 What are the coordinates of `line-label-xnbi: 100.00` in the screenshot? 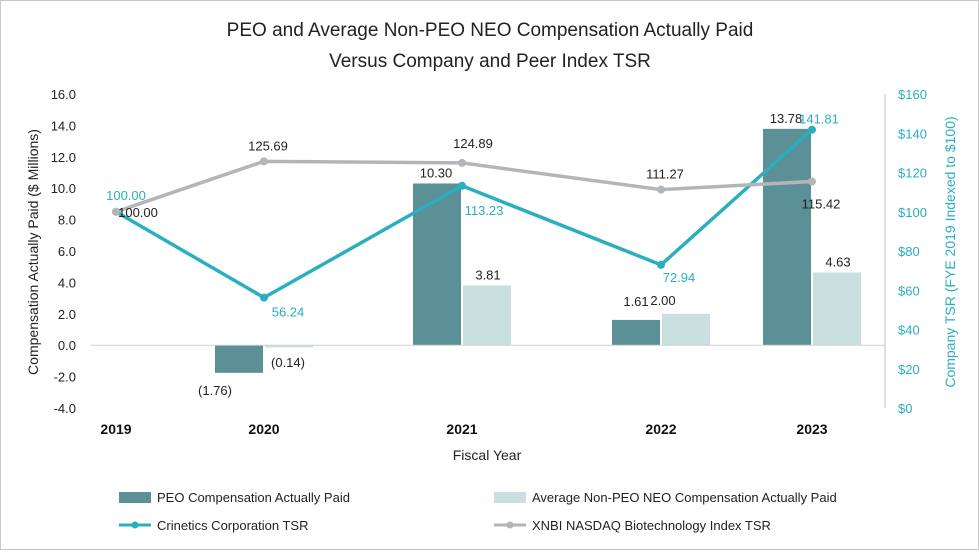 It's located at (138, 212).